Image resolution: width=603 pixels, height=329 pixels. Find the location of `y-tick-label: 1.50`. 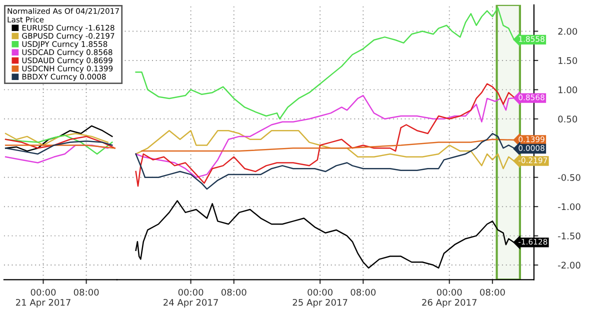

y-tick-label: 1.50 is located at coordinates (568, 60).